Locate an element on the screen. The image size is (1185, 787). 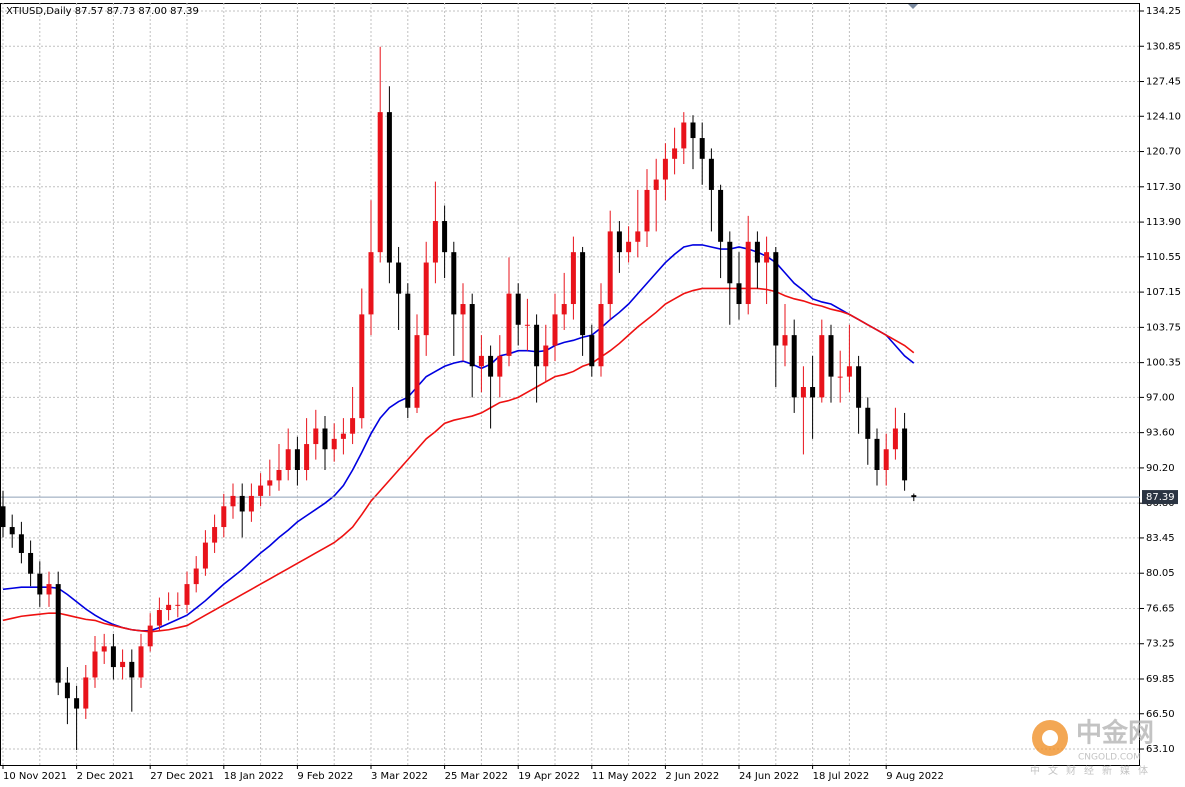
y-tick-label: 110.55 is located at coordinates (1163, 257).